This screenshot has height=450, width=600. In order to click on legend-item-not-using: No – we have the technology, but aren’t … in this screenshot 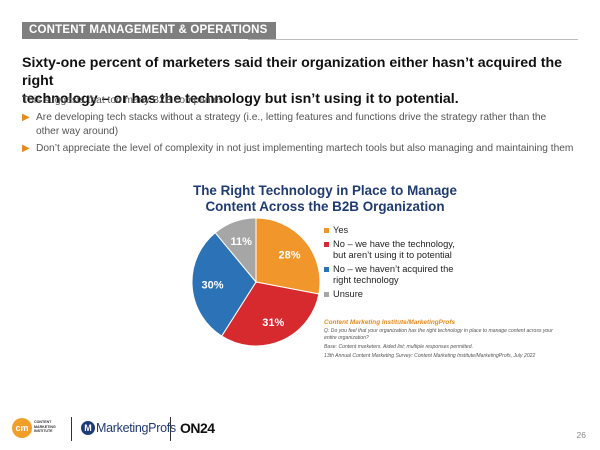, I will do `click(394, 250)`.